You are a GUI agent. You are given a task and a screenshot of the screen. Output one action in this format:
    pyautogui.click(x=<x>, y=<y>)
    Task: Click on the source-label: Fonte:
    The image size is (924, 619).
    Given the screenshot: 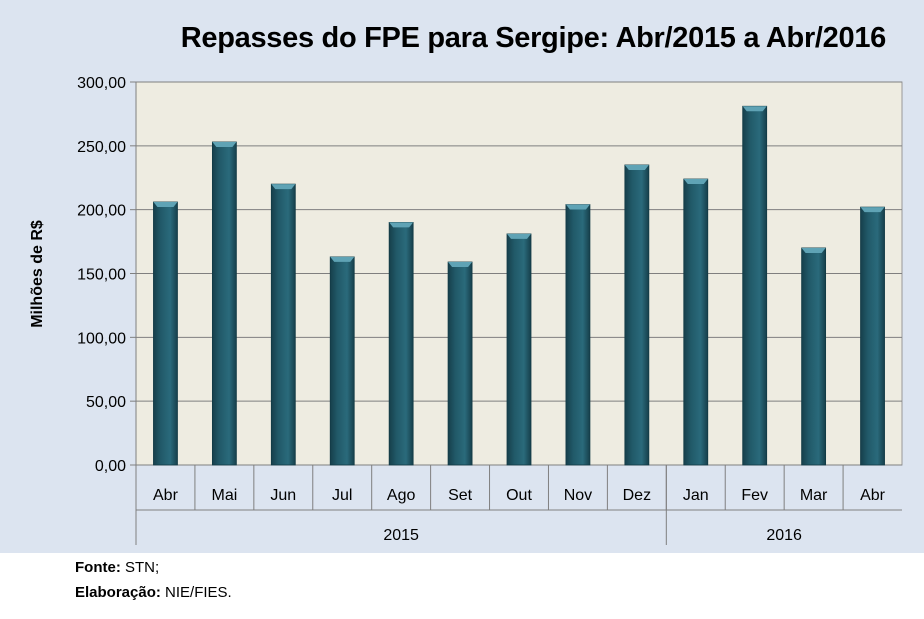 What is the action you would take?
    pyautogui.click(x=98, y=567)
    